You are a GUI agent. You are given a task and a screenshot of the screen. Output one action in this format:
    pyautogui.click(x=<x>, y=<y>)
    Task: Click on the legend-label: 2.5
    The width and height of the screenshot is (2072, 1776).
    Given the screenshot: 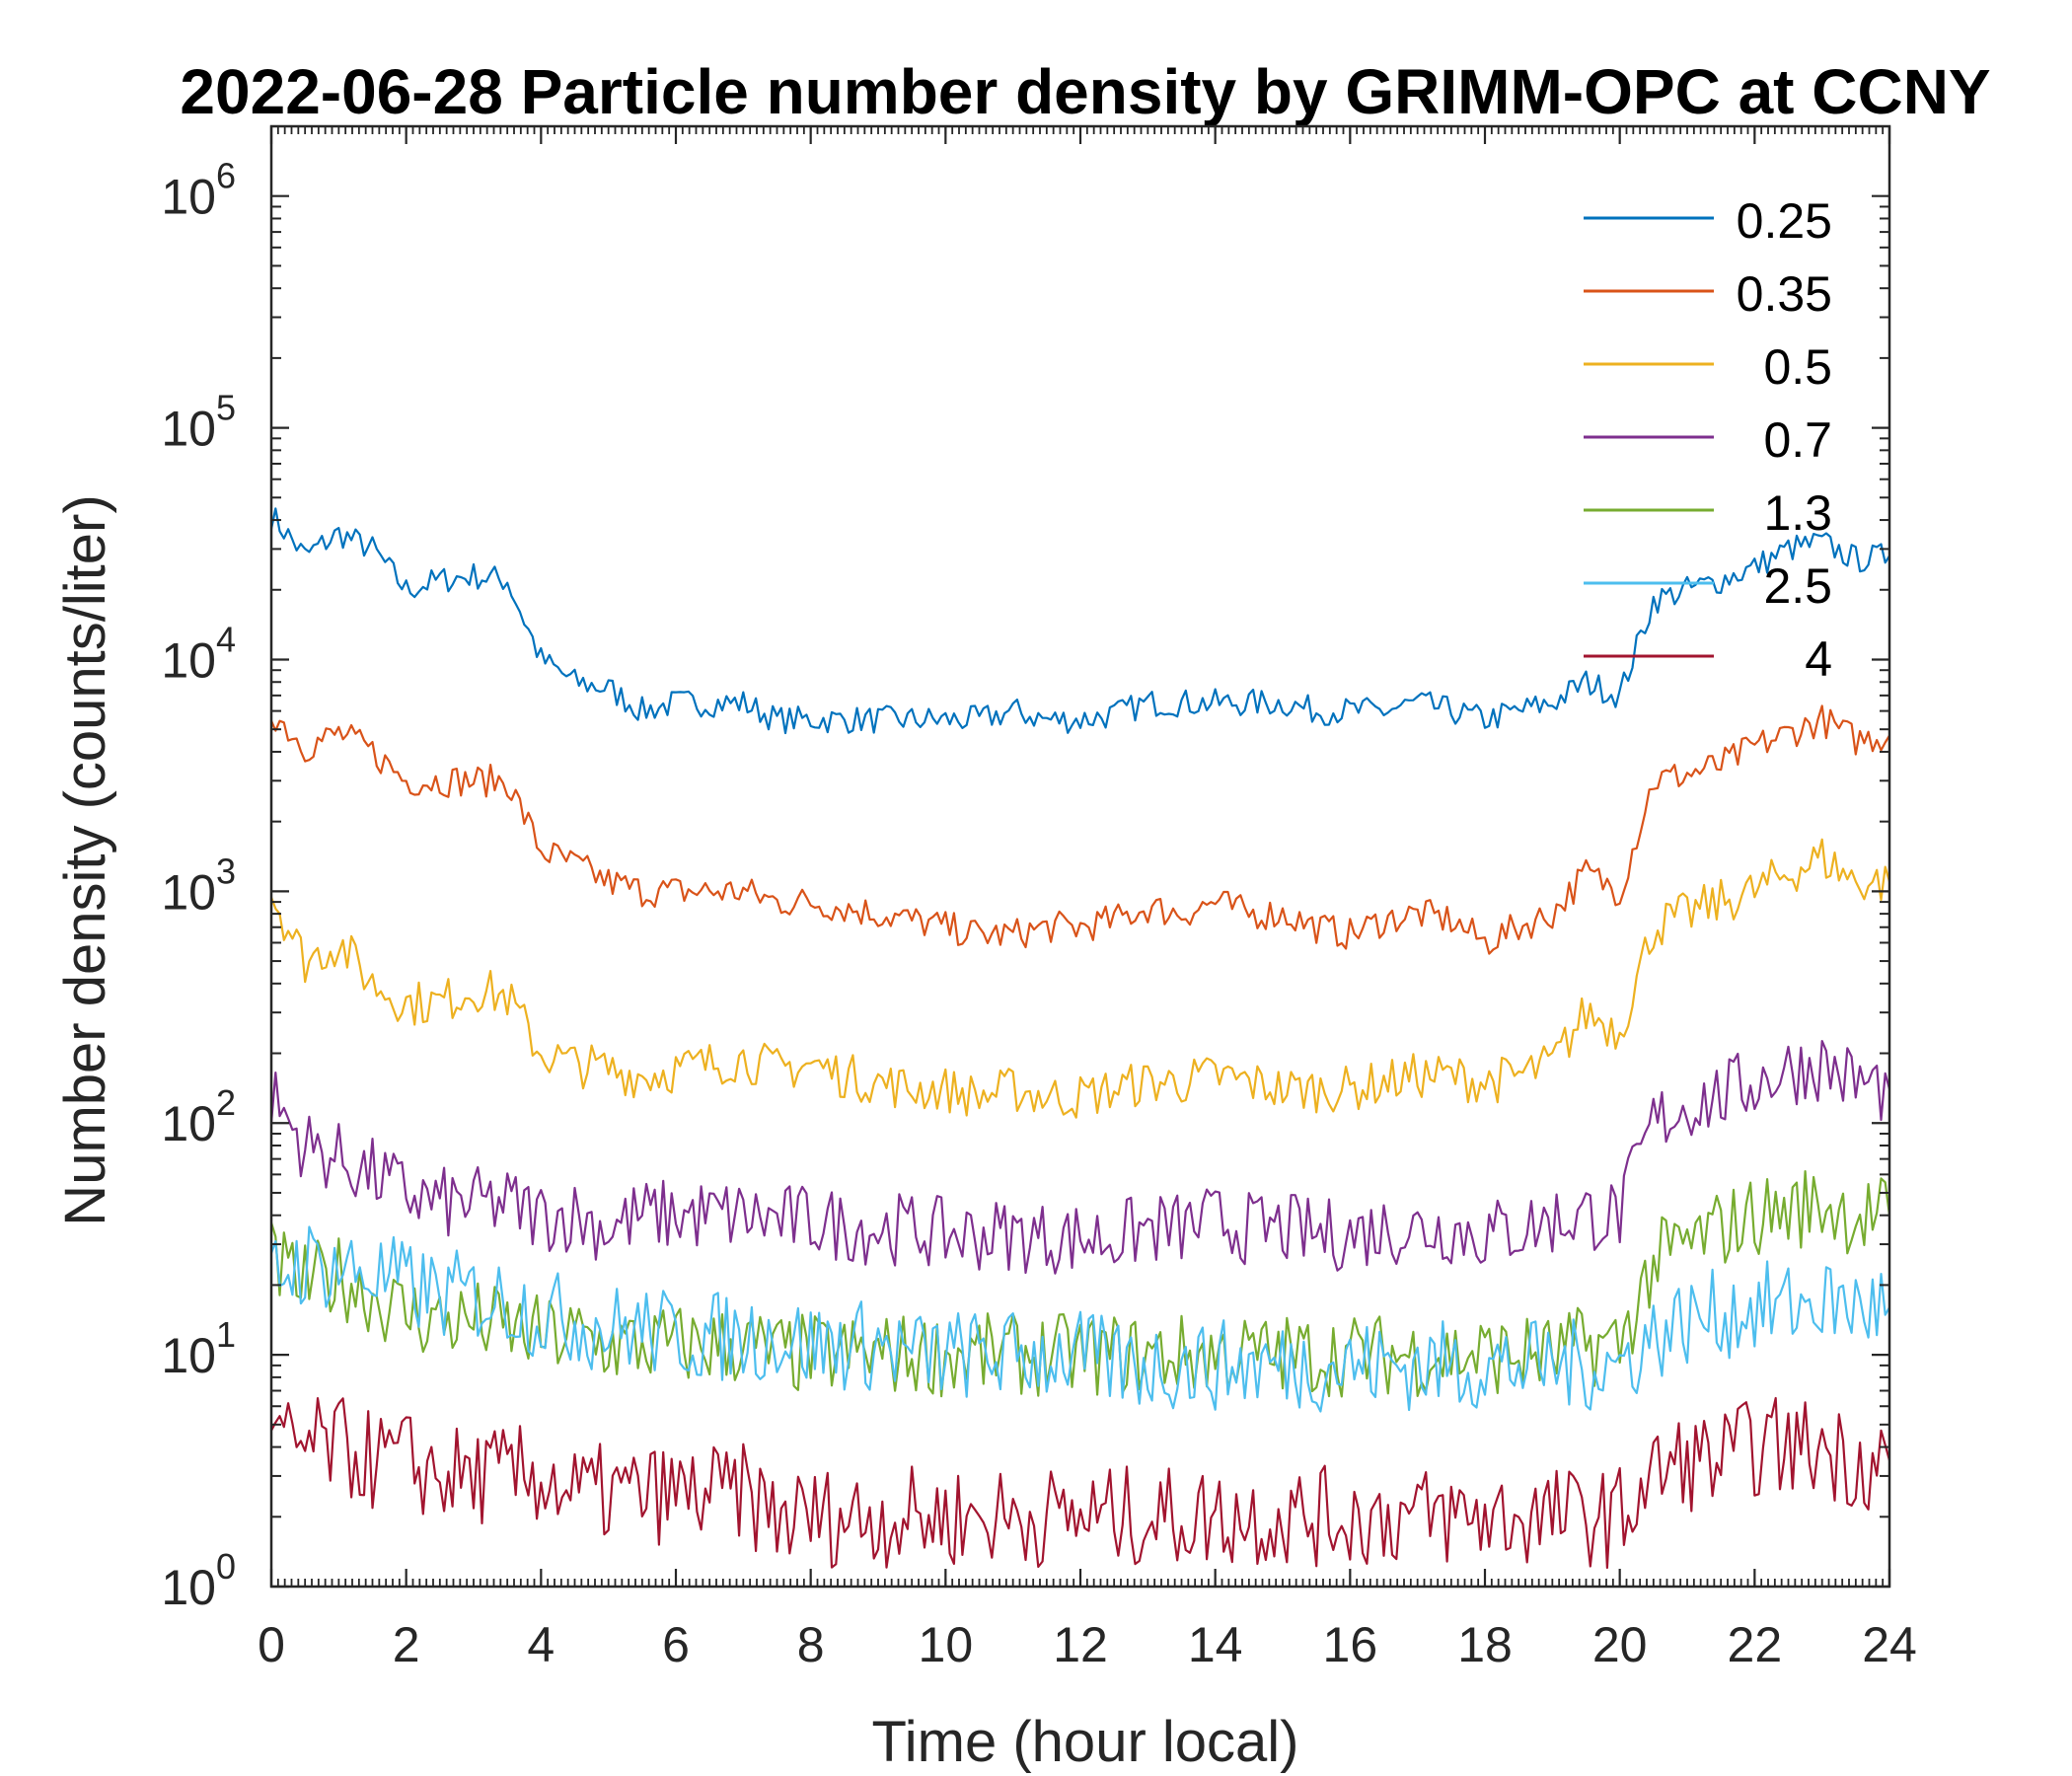 What is the action you would take?
    pyautogui.click(x=1798, y=586)
    